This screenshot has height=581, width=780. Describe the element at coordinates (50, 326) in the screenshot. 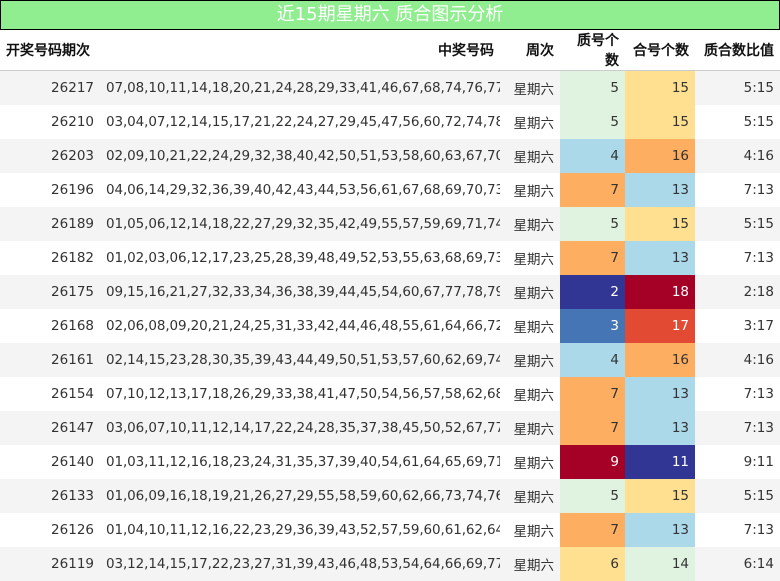

I see `period-cell: 26168` at that location.